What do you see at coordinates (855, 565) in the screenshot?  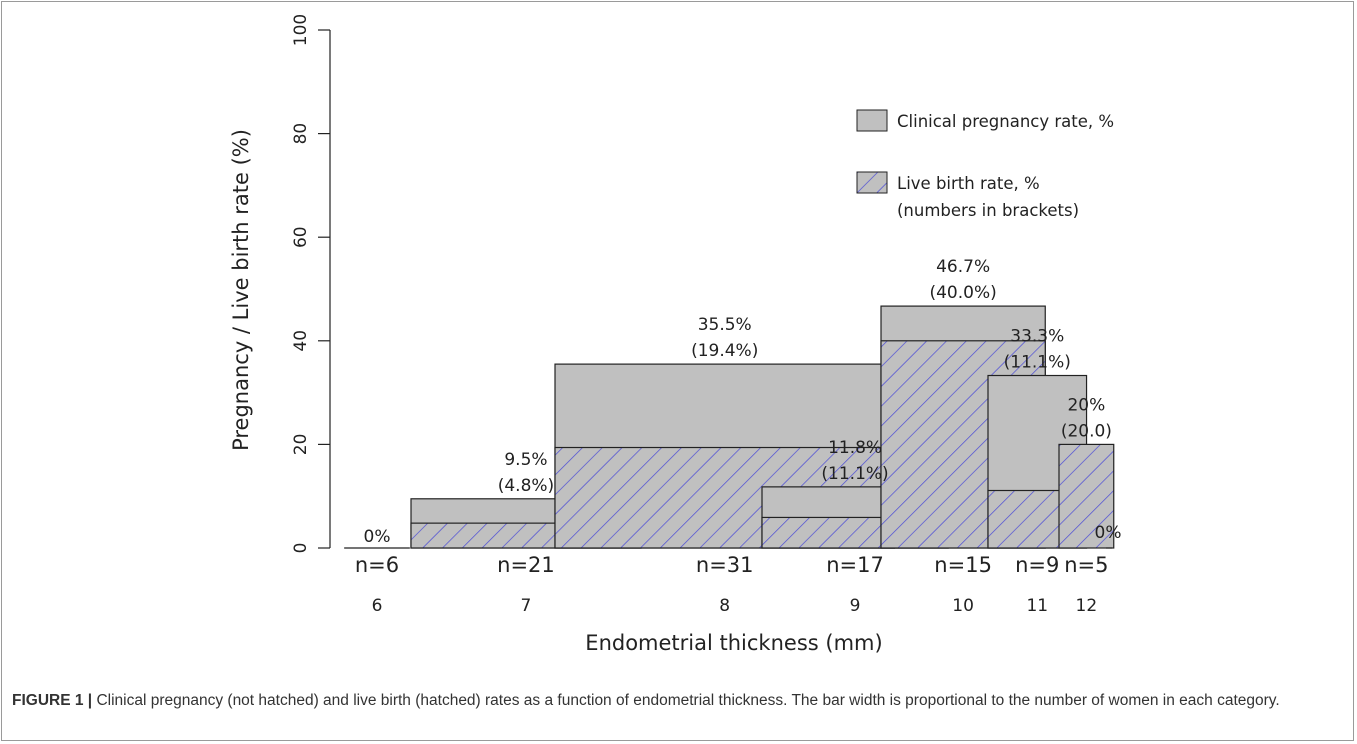 I see `n-label: n=17` at bounding box center [855, 565].